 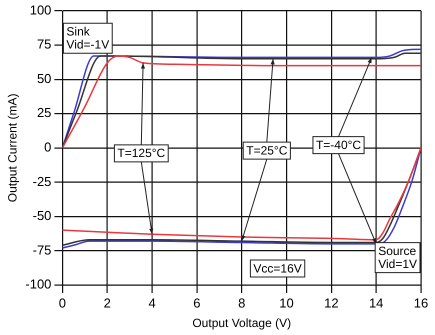 What do you see at coordinates (48, 146) in the screenshot?
I see `y-tick-label: 0` at bounding box center [48, 146].